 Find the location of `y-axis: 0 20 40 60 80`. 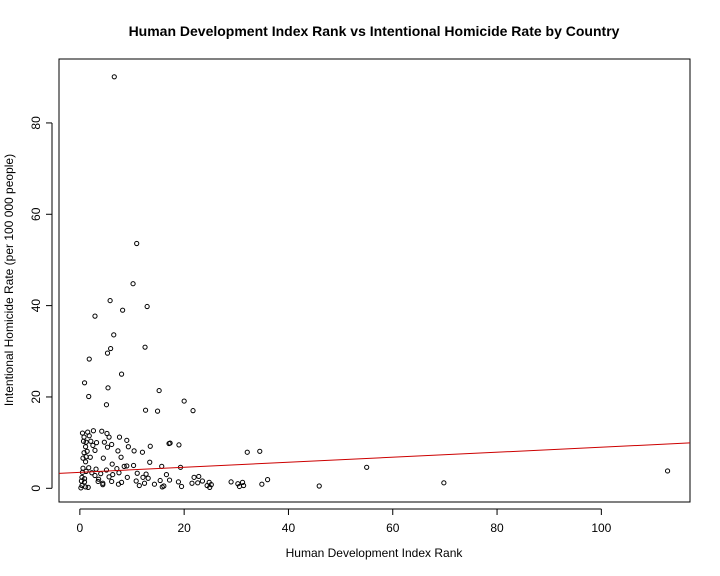

y-axis: 0 20 40 60 80 is located at coordinates (41, 304).